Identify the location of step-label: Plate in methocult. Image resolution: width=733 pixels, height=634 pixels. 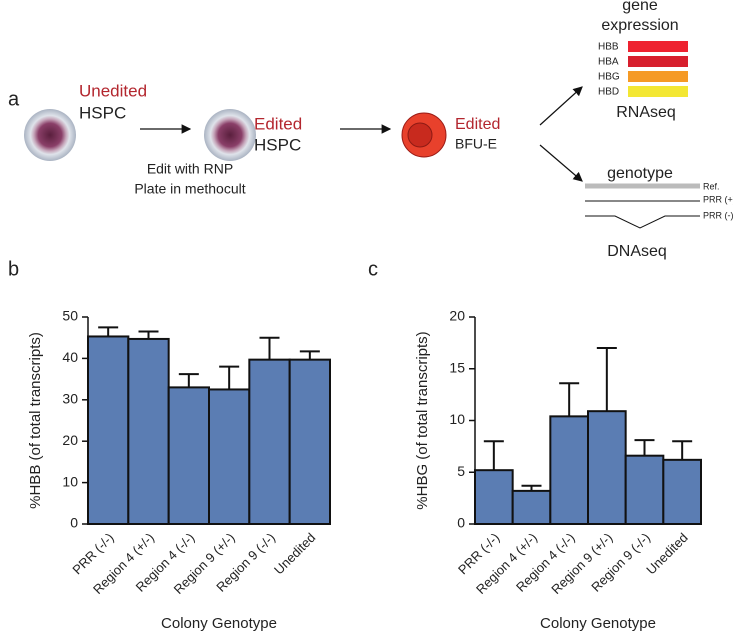
(189, 189).